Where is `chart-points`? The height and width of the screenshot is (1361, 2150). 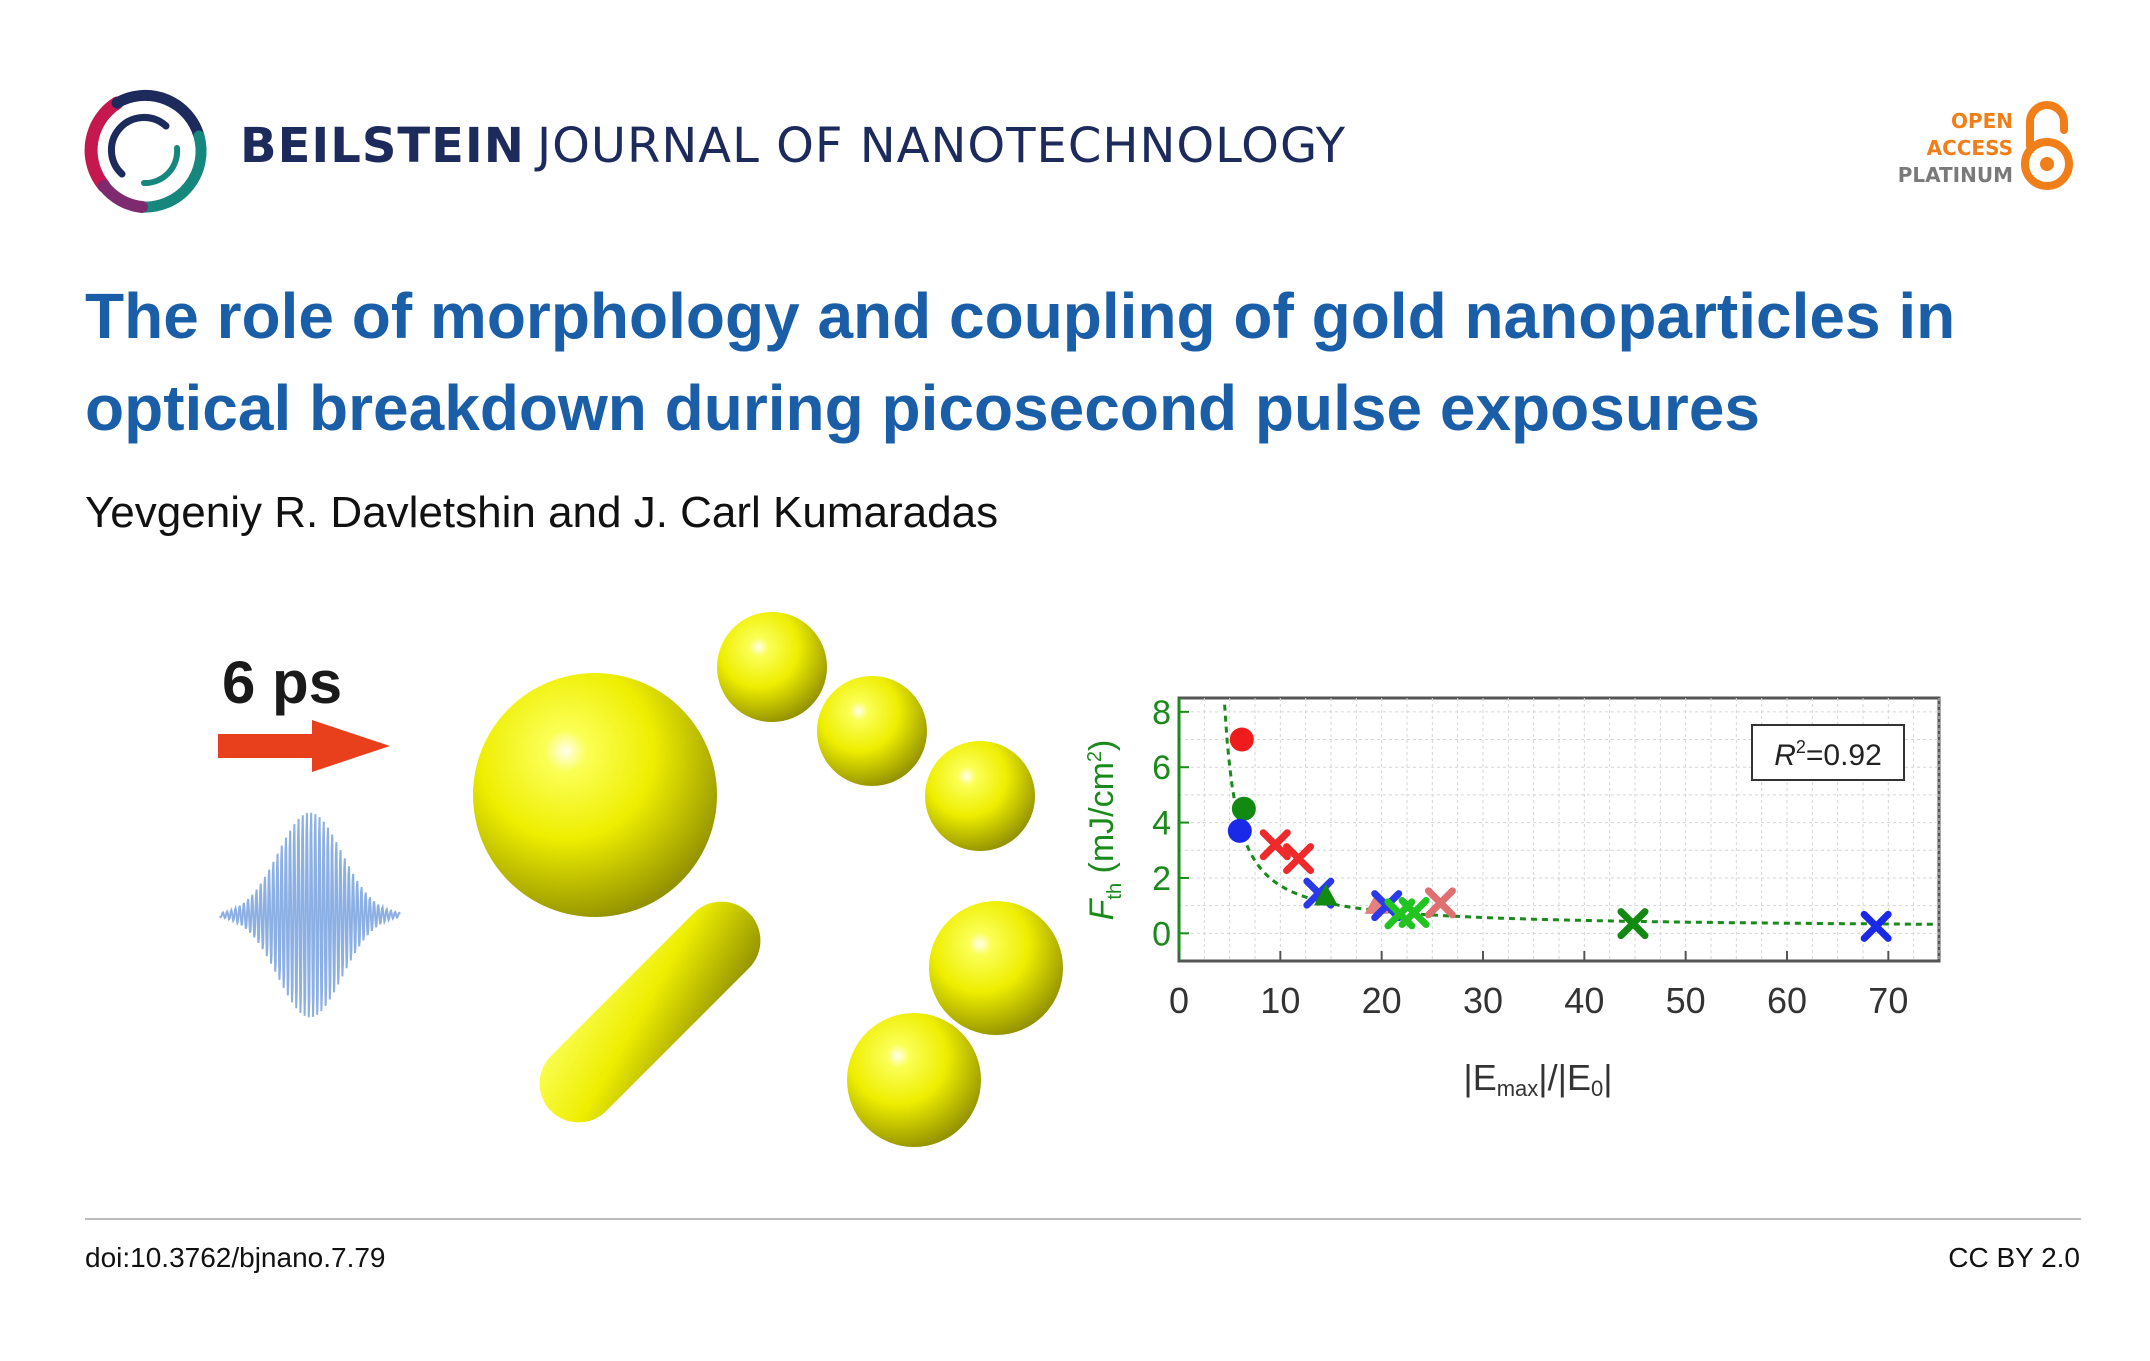 chart-points is located at coordinates (1559, 834).